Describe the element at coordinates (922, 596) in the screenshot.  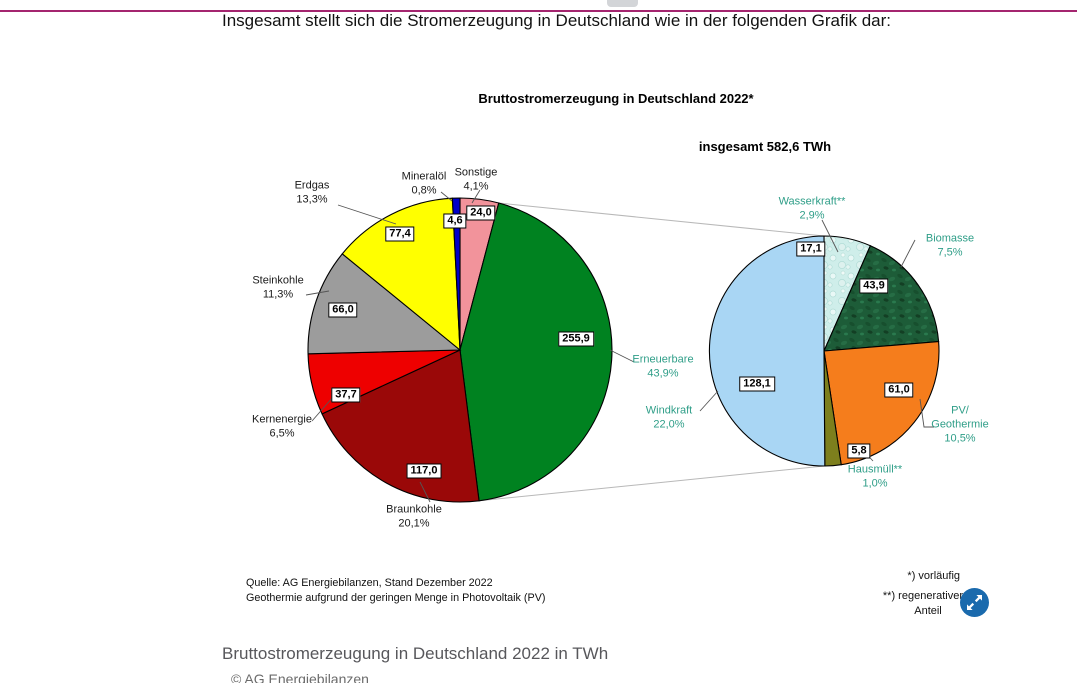
I see `footnote-regenerative: **) regenerativer` at that location.